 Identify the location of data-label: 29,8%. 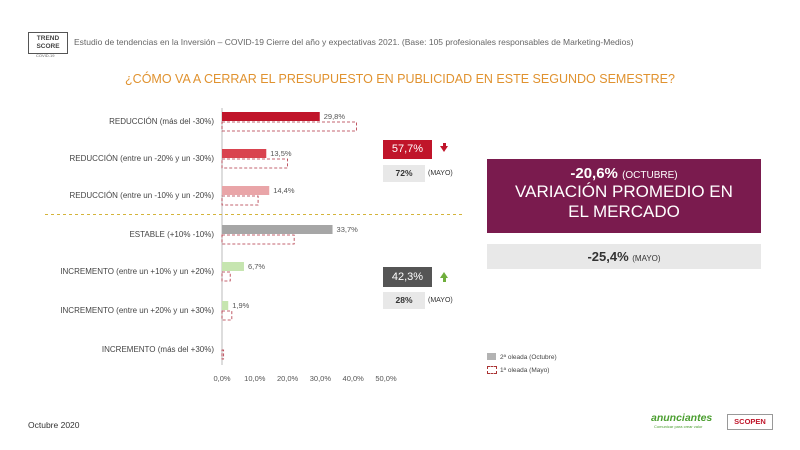
(335, 116).